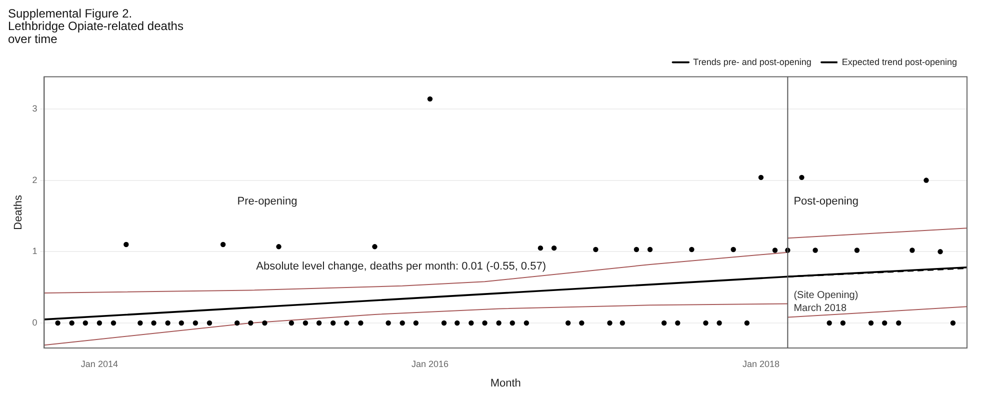  I want to click on ref-line-label: (Site Opening) March 2018, so click(826, 302).